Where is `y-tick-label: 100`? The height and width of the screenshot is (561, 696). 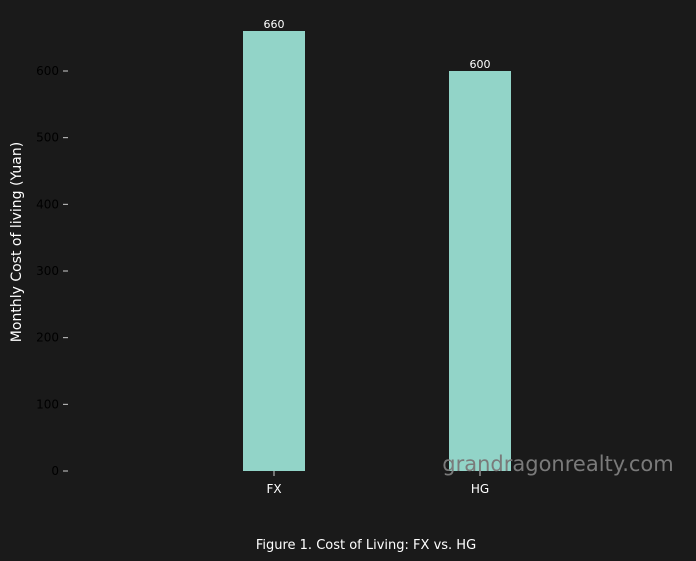
y-tick-label: 100 is located at coordinates (47, 404).